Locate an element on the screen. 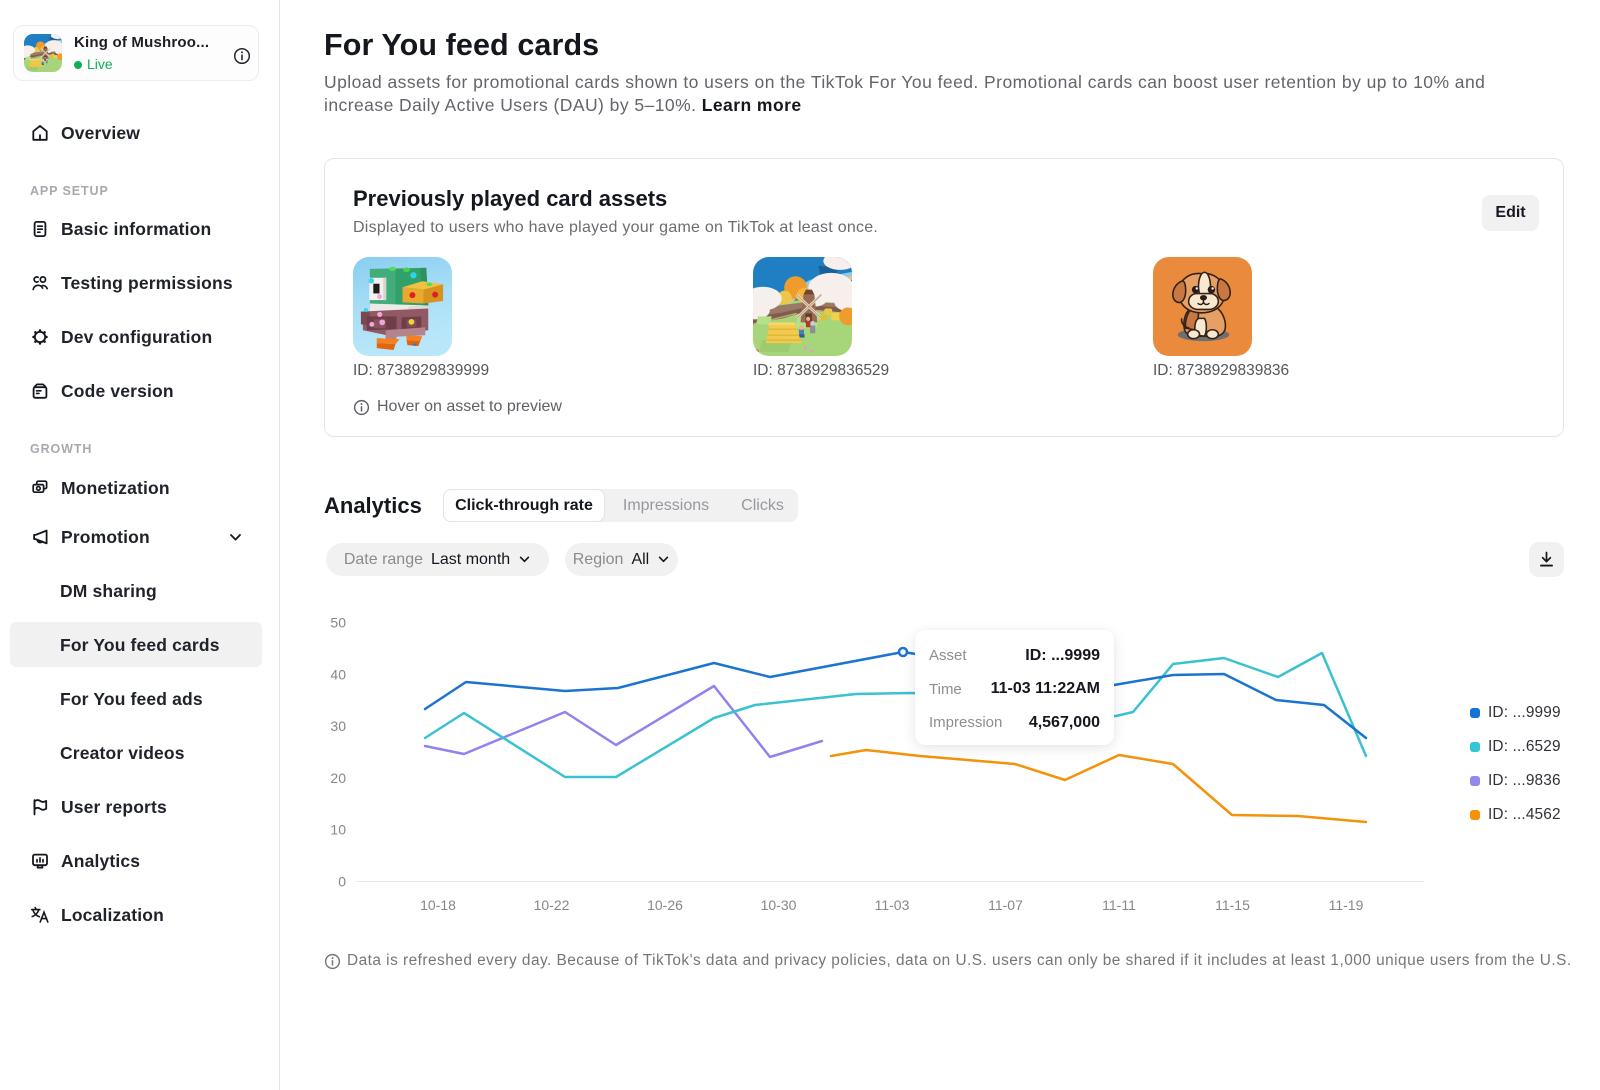 The image size is (1600, 1090). svg-text: 11-07 is located at coordinates (1005, 905).